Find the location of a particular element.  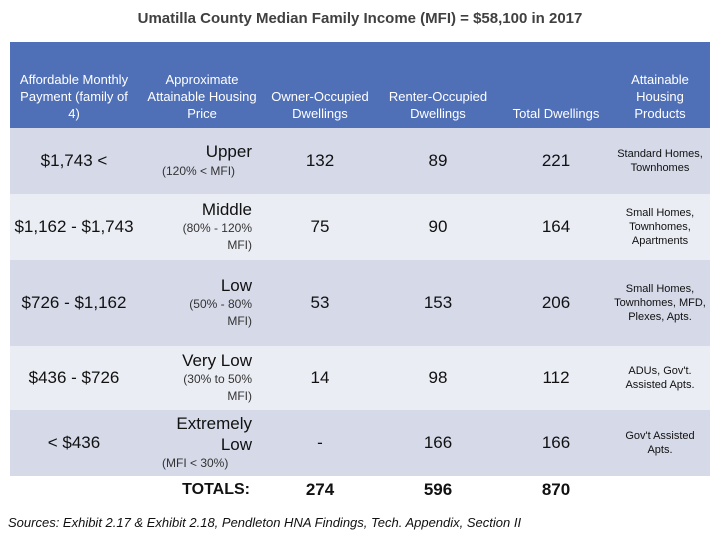

header-payment: Affordable Monthly Payment (family of 4) is located at coordinates (74, 85).